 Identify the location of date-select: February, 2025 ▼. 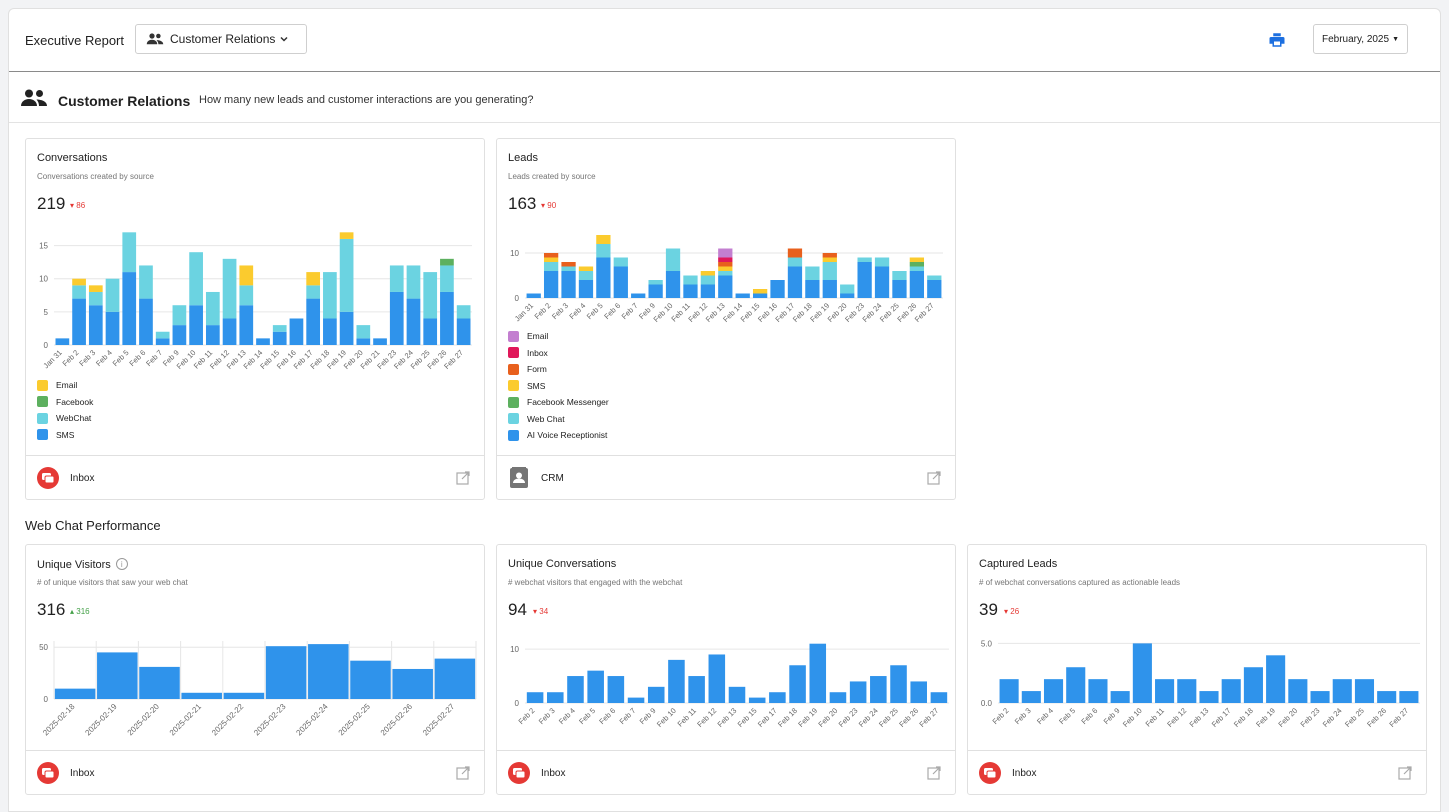
(1360, 39).